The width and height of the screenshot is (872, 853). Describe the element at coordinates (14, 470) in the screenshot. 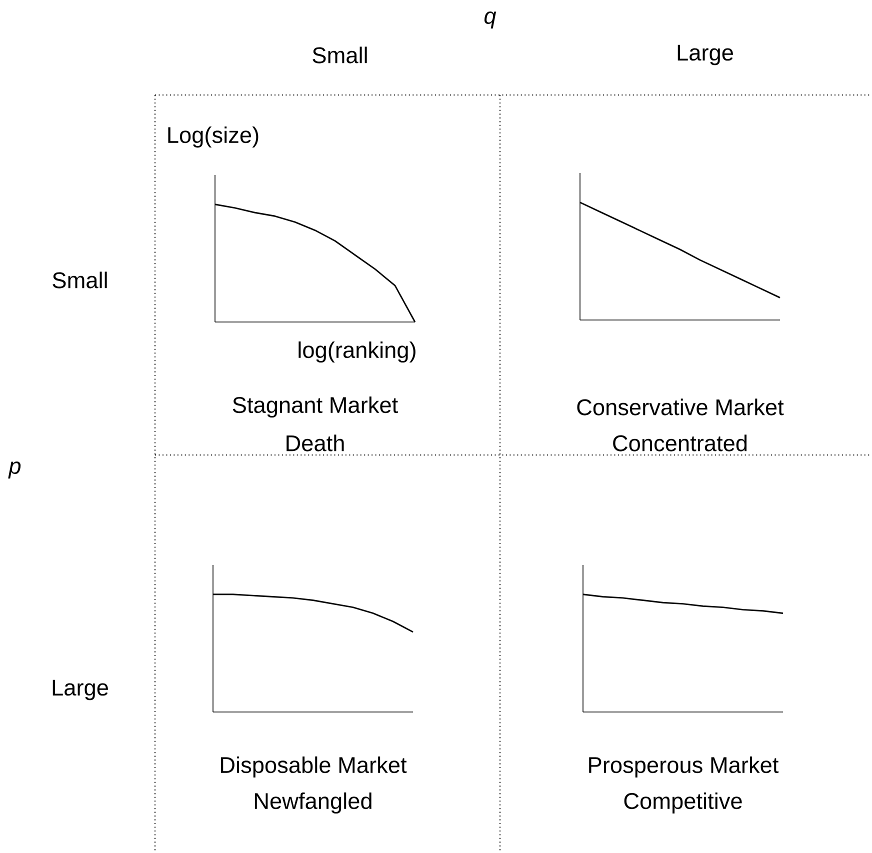

I see `text: p` at that location.